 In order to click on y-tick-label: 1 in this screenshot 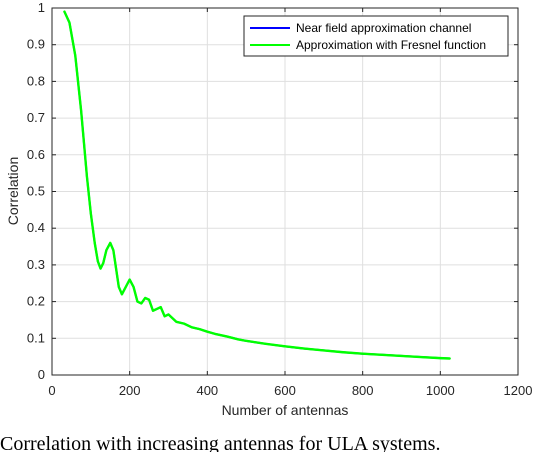, I will do `click(41, 7)`.